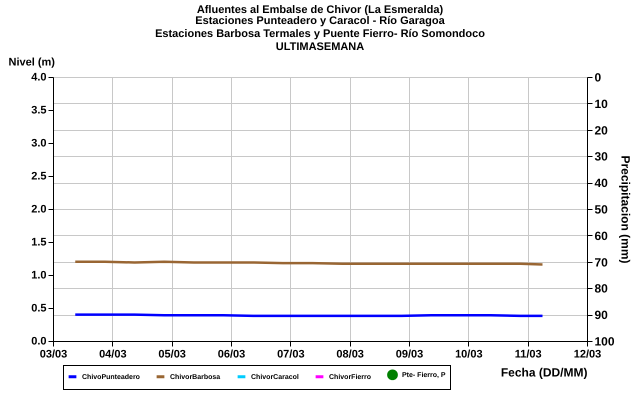 This screenshot has height=408, width=640. What do you see at coordinates (528, 354) in the screenshot?
I see `x-tick-label: 11/03` at bounding box center [528, 354].